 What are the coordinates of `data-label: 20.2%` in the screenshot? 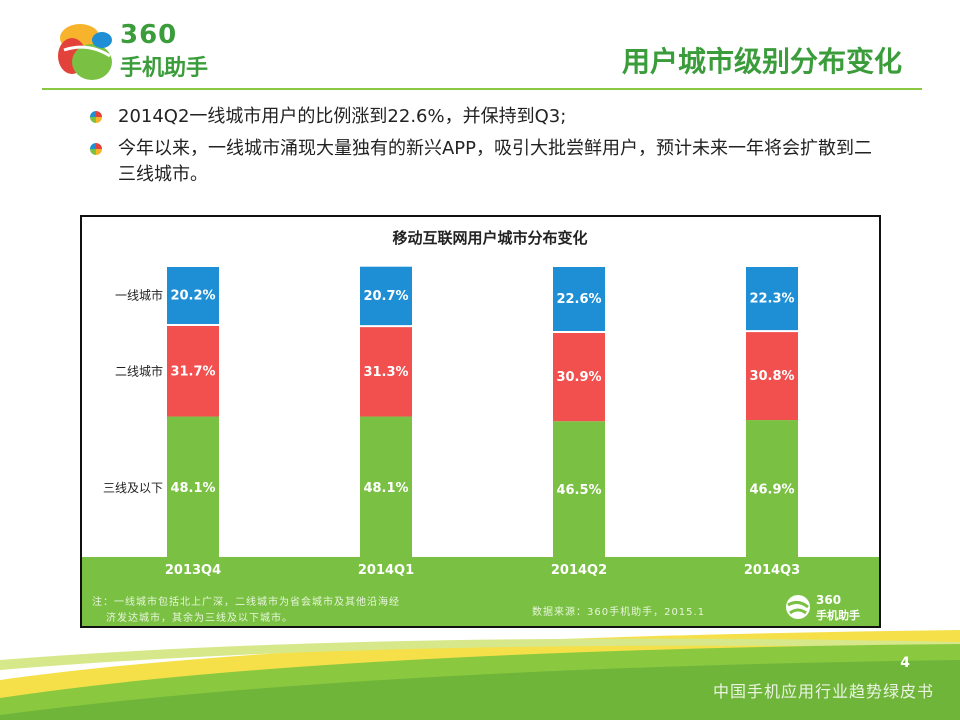 It's located at (192, 295).